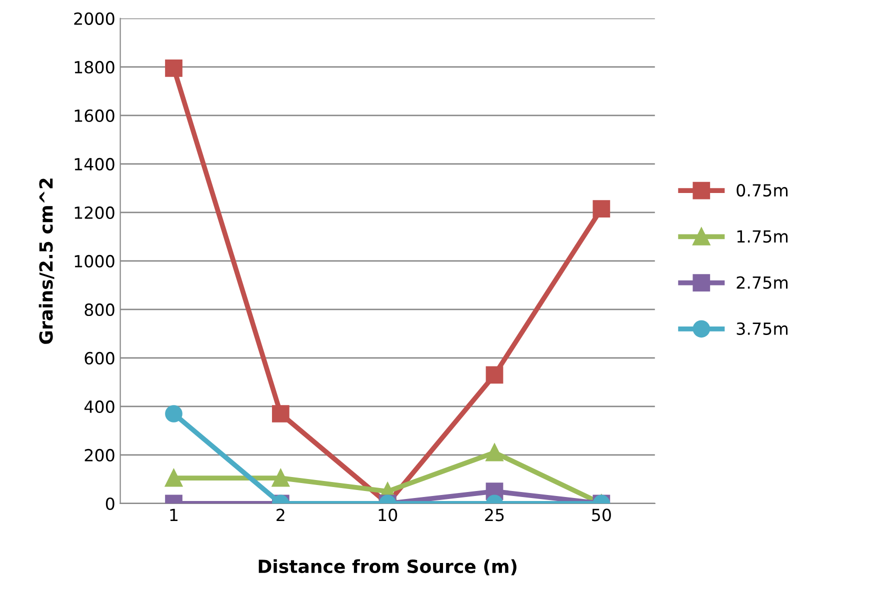 Image resolution: width=891 pixels, height=614 pixels. What do you see at coordinates (99, 455) in the screenshot?
I see `y-tick-label: 200` at bounding box center [99, 455].